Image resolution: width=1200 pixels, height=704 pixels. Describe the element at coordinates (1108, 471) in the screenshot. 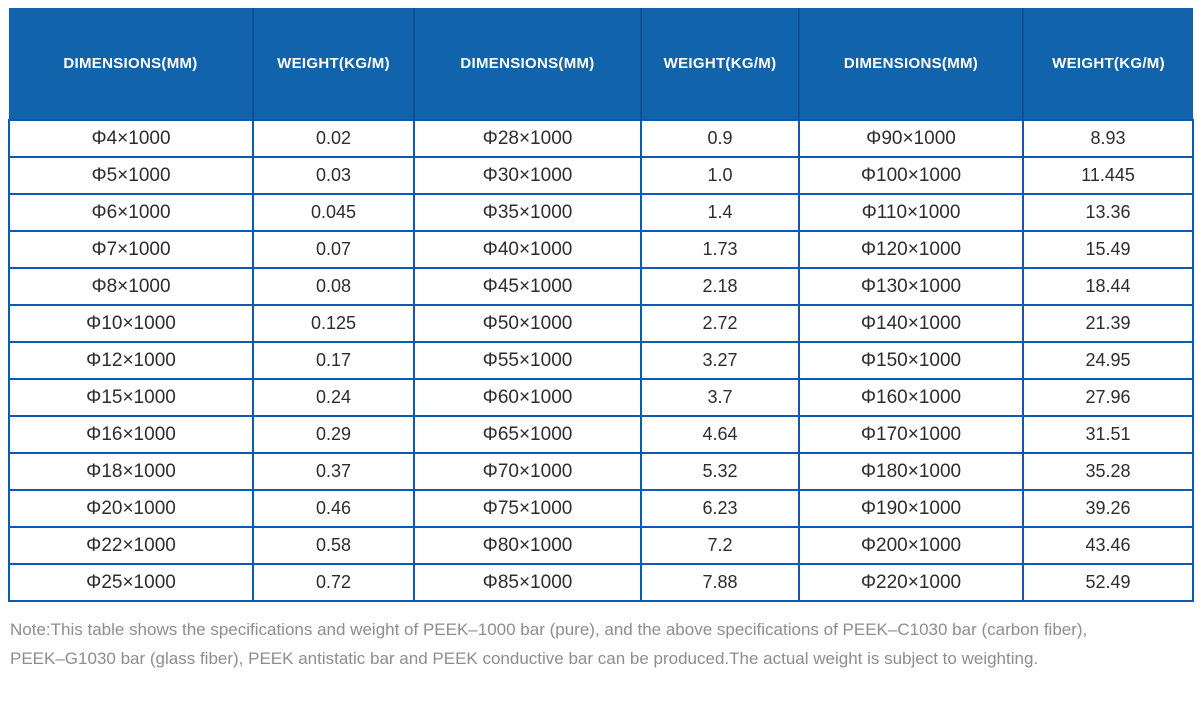

I see `weight-cell: 35.28` at that location.